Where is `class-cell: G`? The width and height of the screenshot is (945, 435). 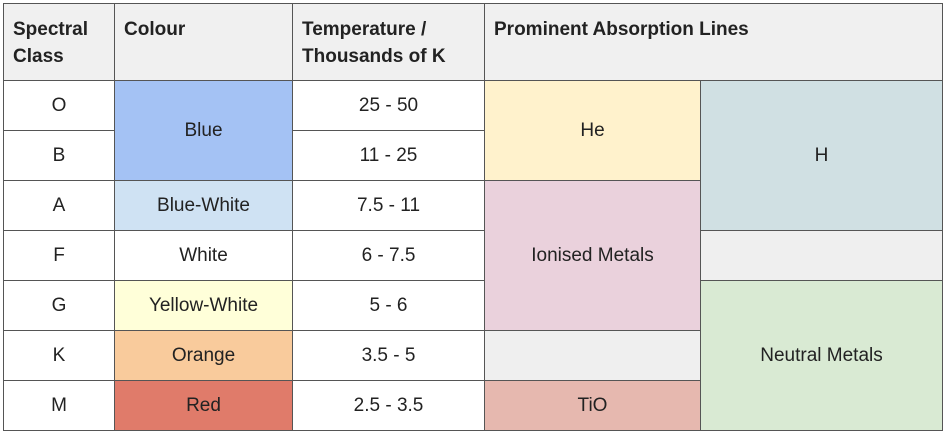 class-cell: G is located at coordinates (59, 305).